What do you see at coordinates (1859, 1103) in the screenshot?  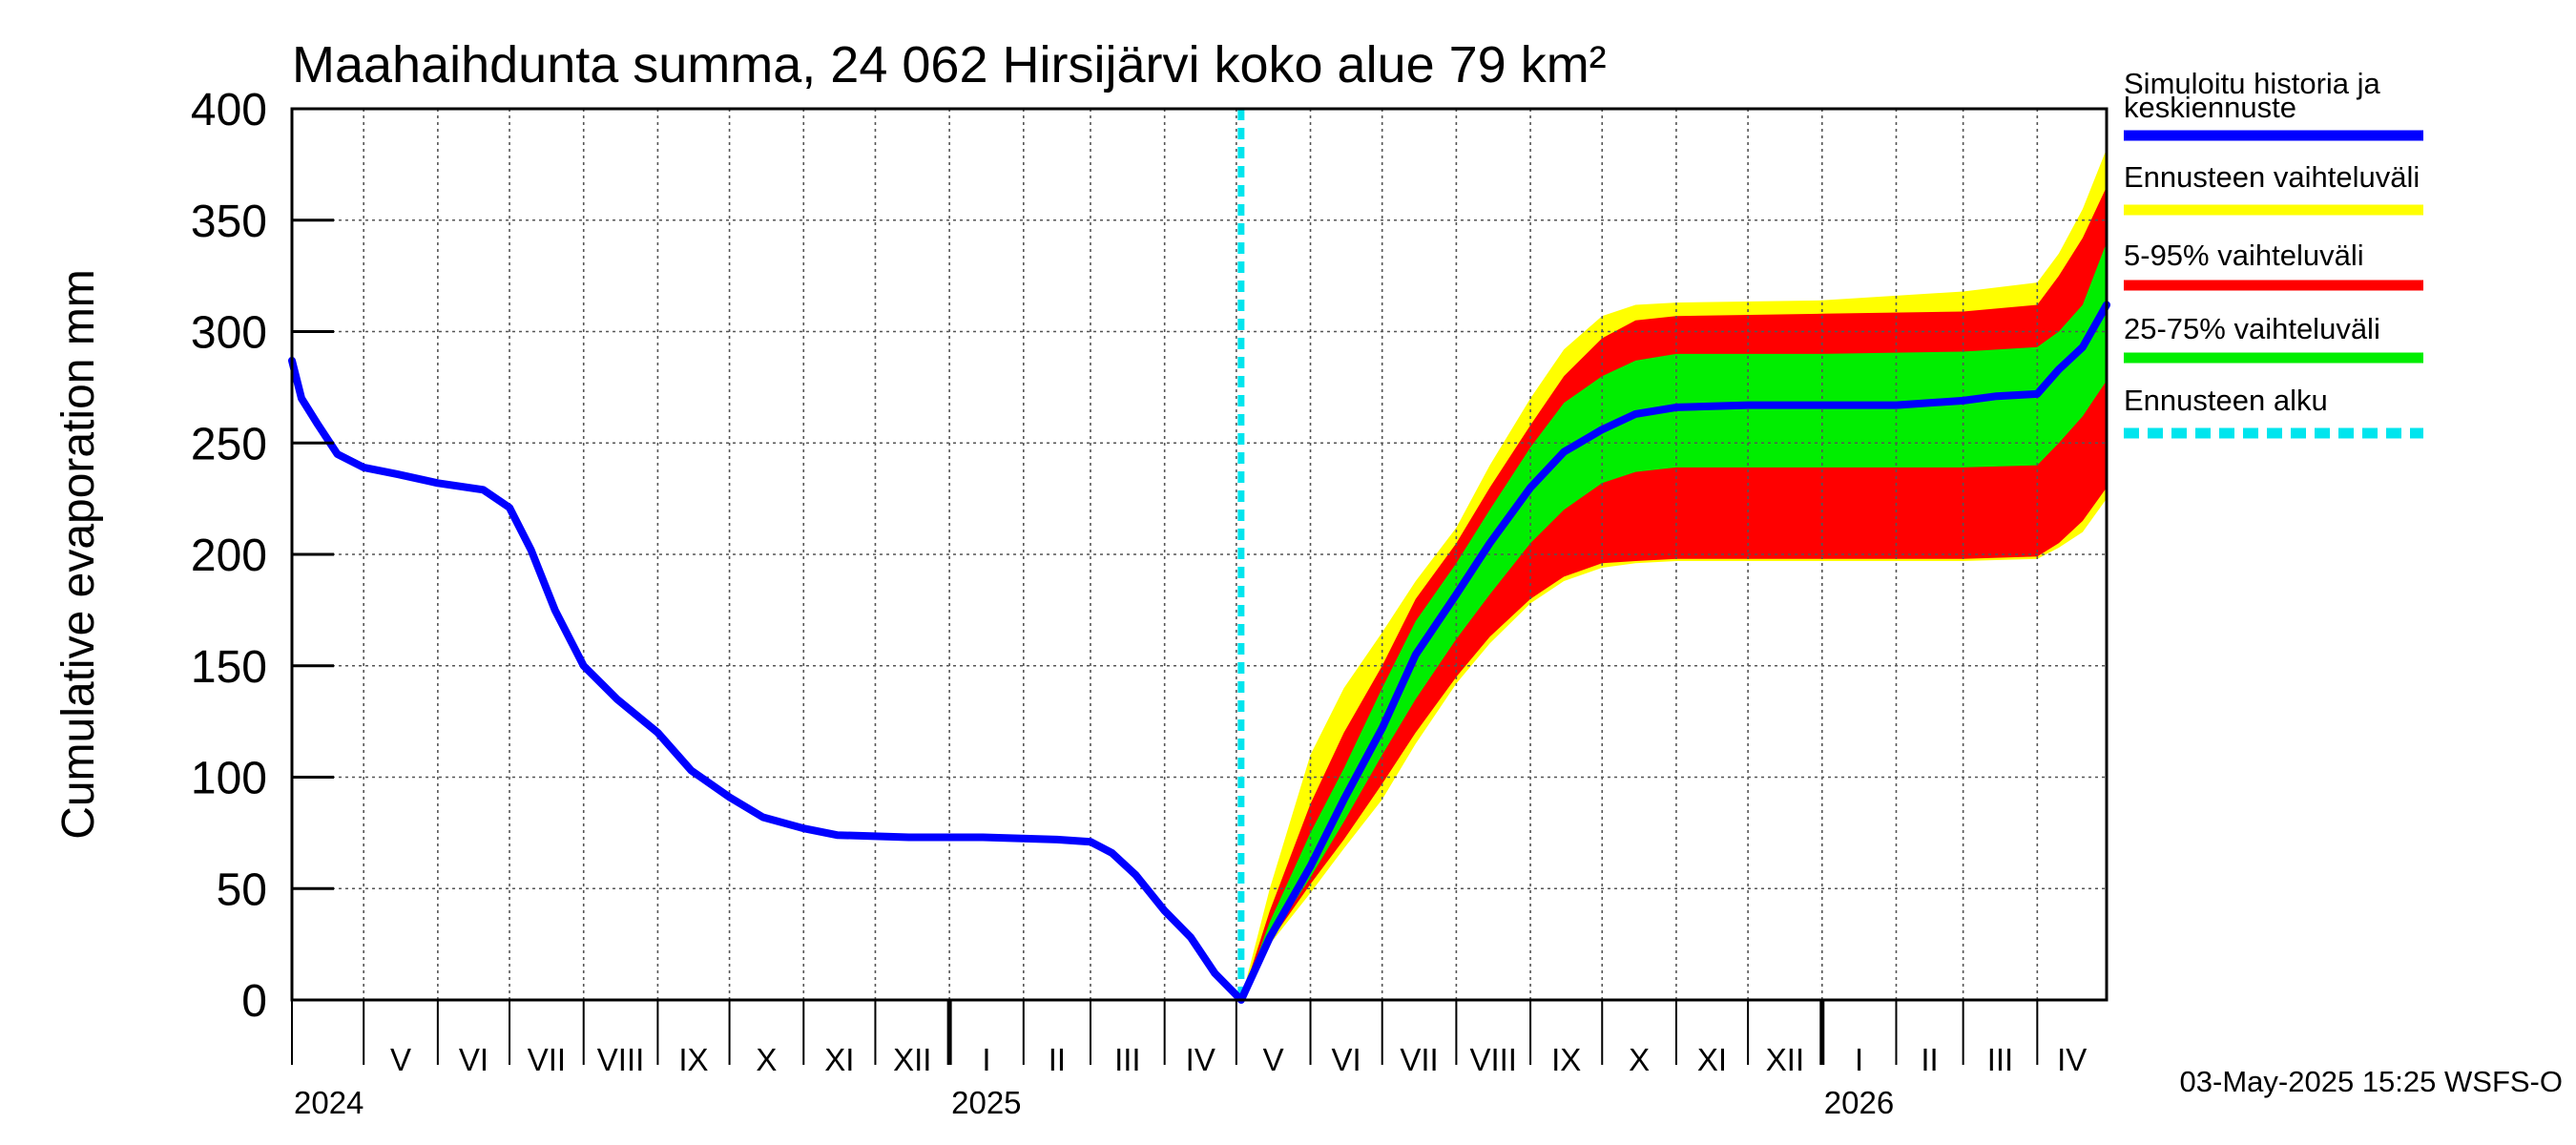 I see `year-label: 2026` at bounding box center [1859, 1103].